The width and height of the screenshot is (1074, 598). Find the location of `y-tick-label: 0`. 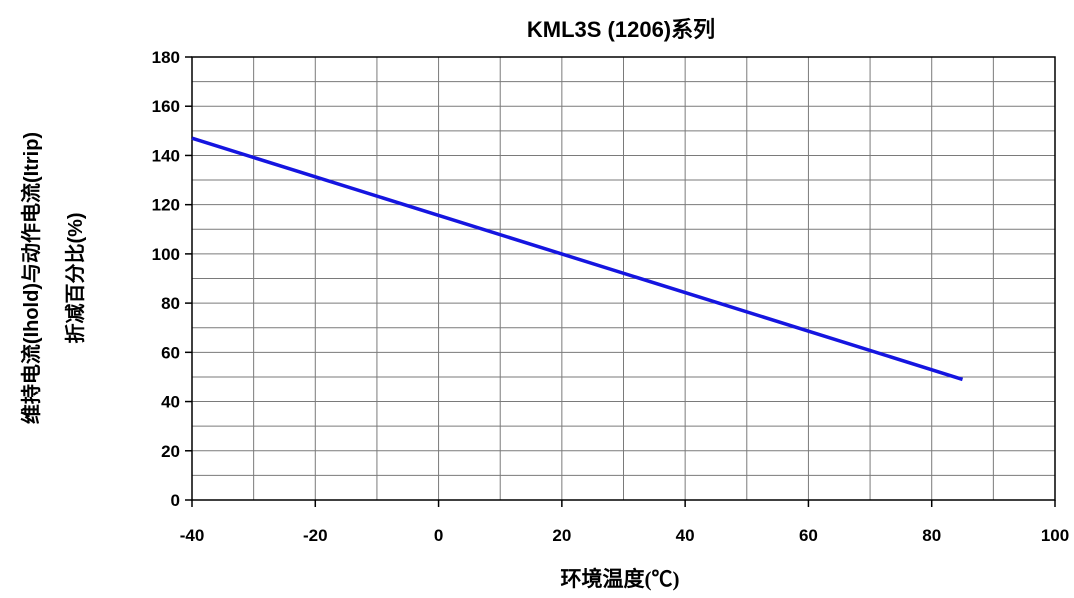

y-tick-label: 0 is located at coordinates (175, 500).